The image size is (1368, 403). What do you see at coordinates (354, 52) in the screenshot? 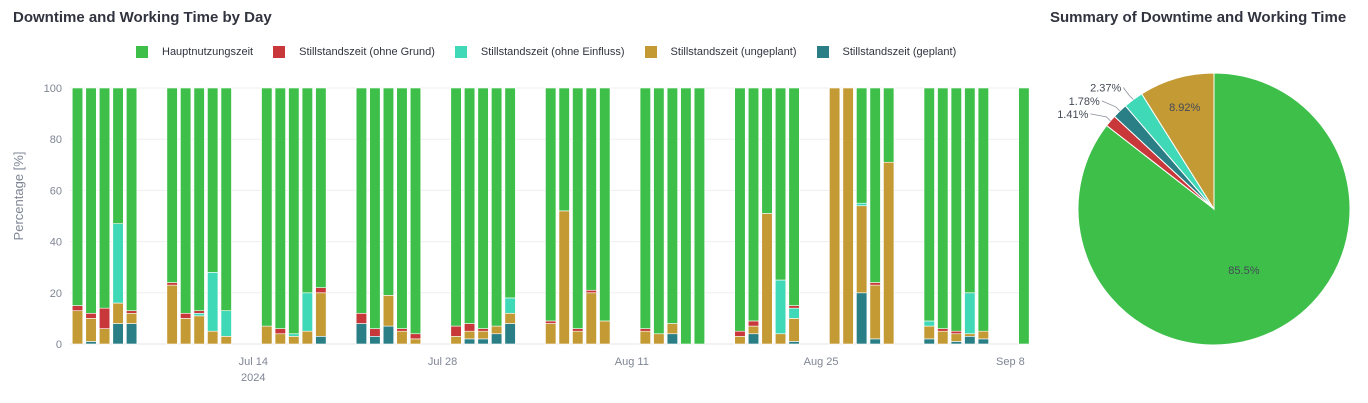
I see `legend-item-ohne-grund: Stillstandszeit (ohne Grund)` at bounding box center [354, 52].